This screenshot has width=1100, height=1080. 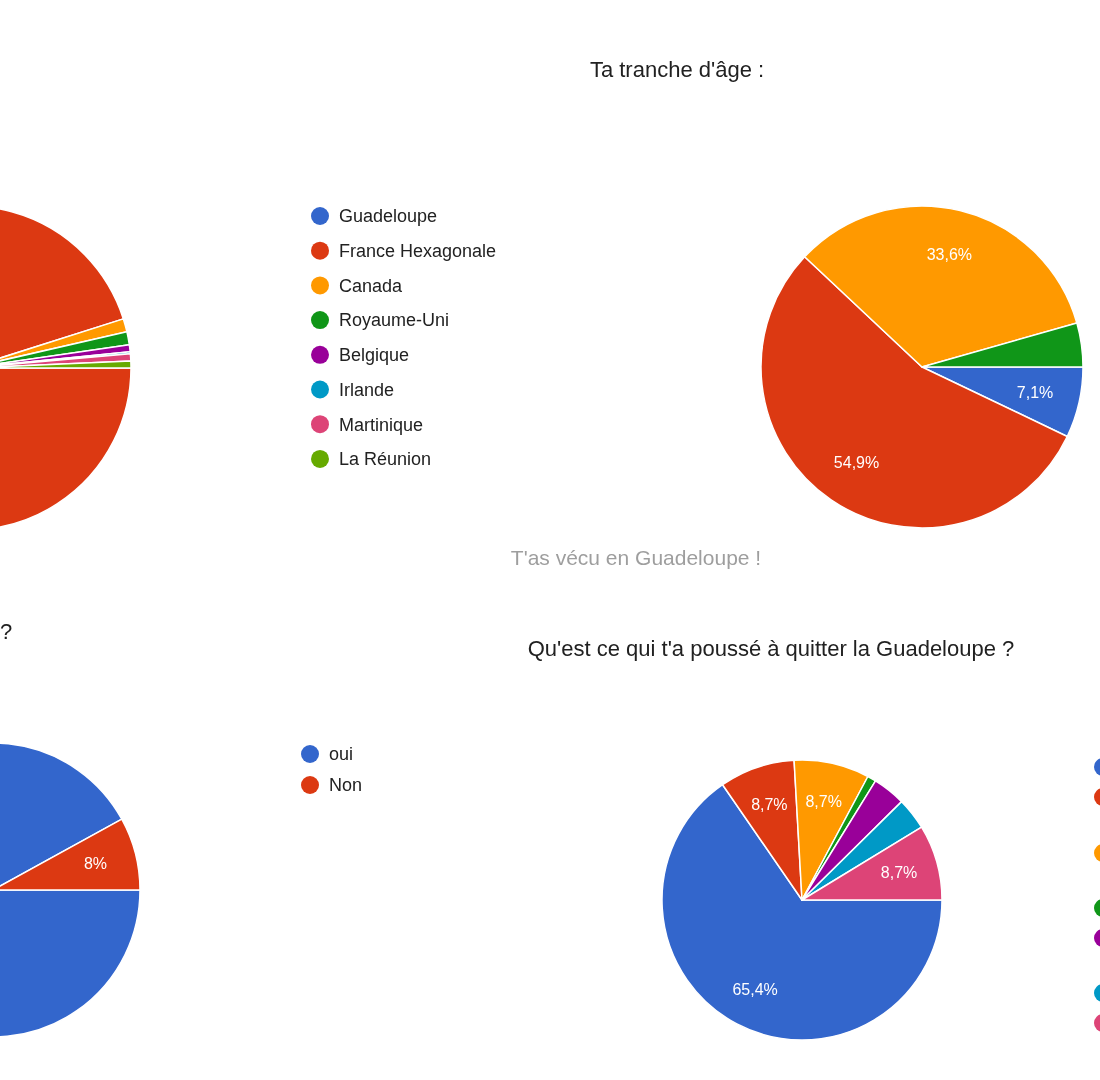 What do you see at coordinates (418, 251) in the screenshot?
I see `legend-label: France Hexagonale` at bounding box center [418, 251].